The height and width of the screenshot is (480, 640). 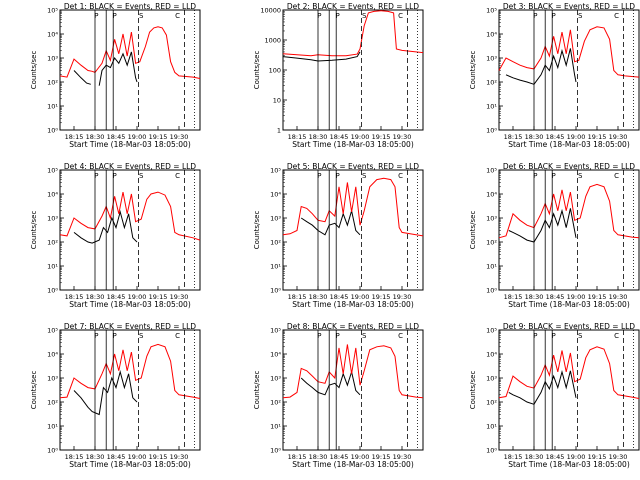 I want to click on chart-title: Det 3: BLACK = Events, RED = LLD, so click(x=569, y=6).